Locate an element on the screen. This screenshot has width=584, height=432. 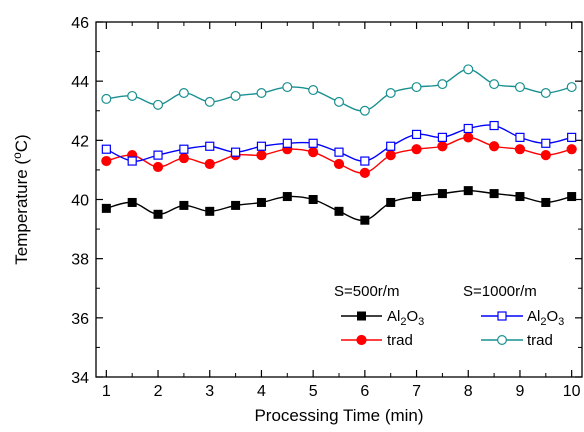
legend: S=500r/m S=1000r/m Al2O3 trad Al2O3 trad is located at coordinates (449, 316).